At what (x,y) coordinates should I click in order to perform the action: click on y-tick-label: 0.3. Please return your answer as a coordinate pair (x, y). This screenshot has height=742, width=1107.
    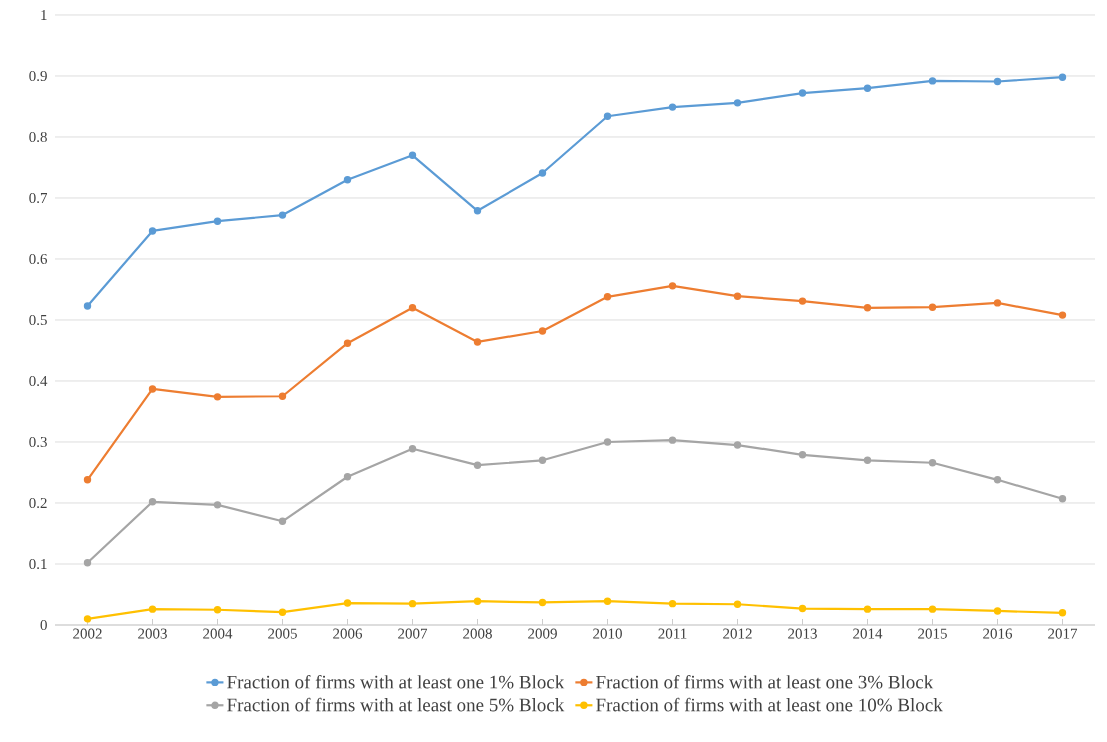
    Looking at the image, I should click on (38, 442).